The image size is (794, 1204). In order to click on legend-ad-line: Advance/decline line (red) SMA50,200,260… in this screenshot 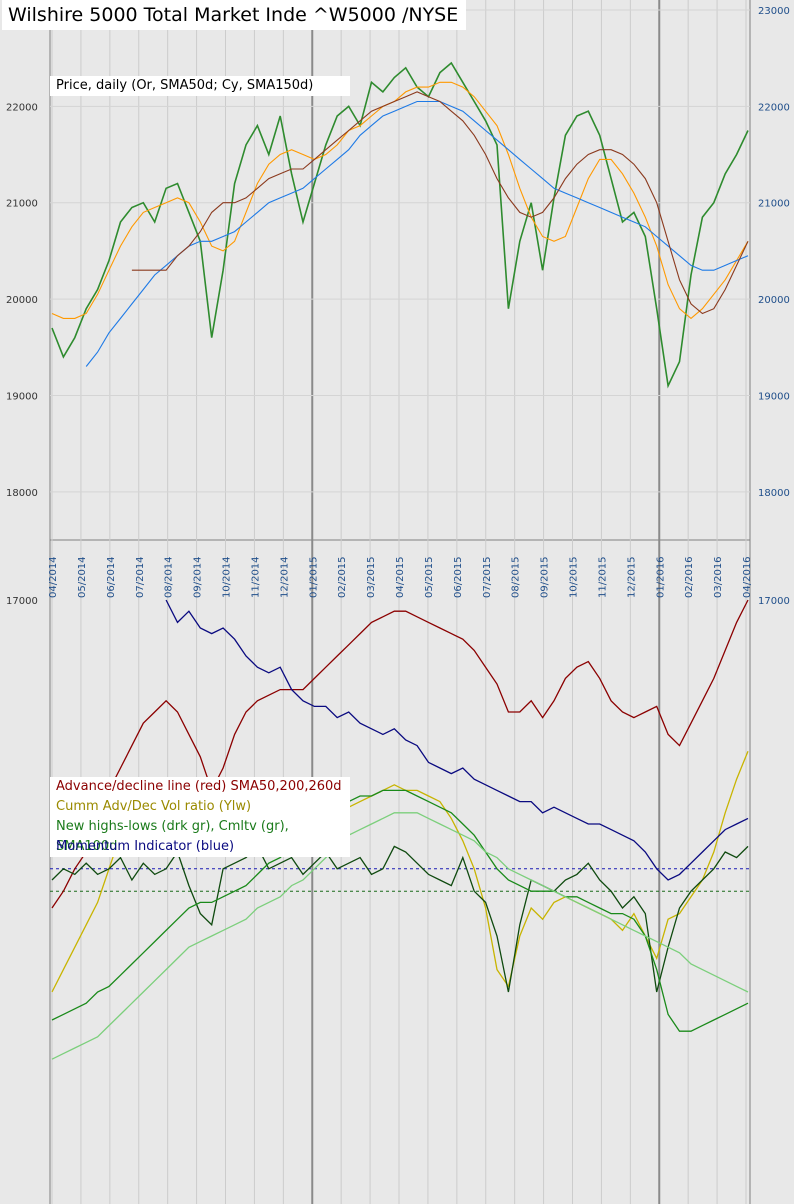, I will do `click(199, 786)`.